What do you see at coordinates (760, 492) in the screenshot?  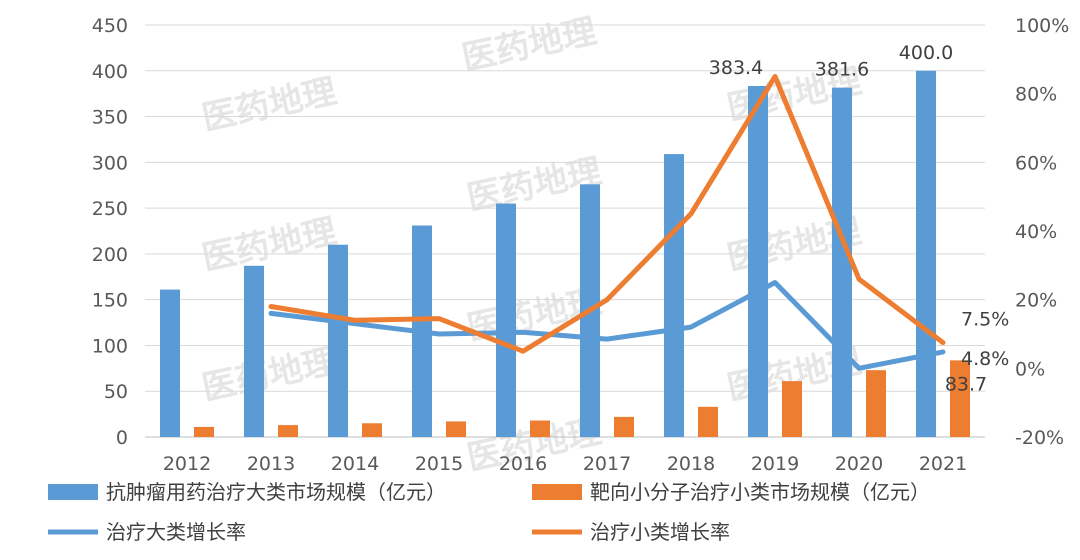 I see `legend-label: 靶向小分子治疗小类市场规模（亿元）` at bounding box center [760, 492].